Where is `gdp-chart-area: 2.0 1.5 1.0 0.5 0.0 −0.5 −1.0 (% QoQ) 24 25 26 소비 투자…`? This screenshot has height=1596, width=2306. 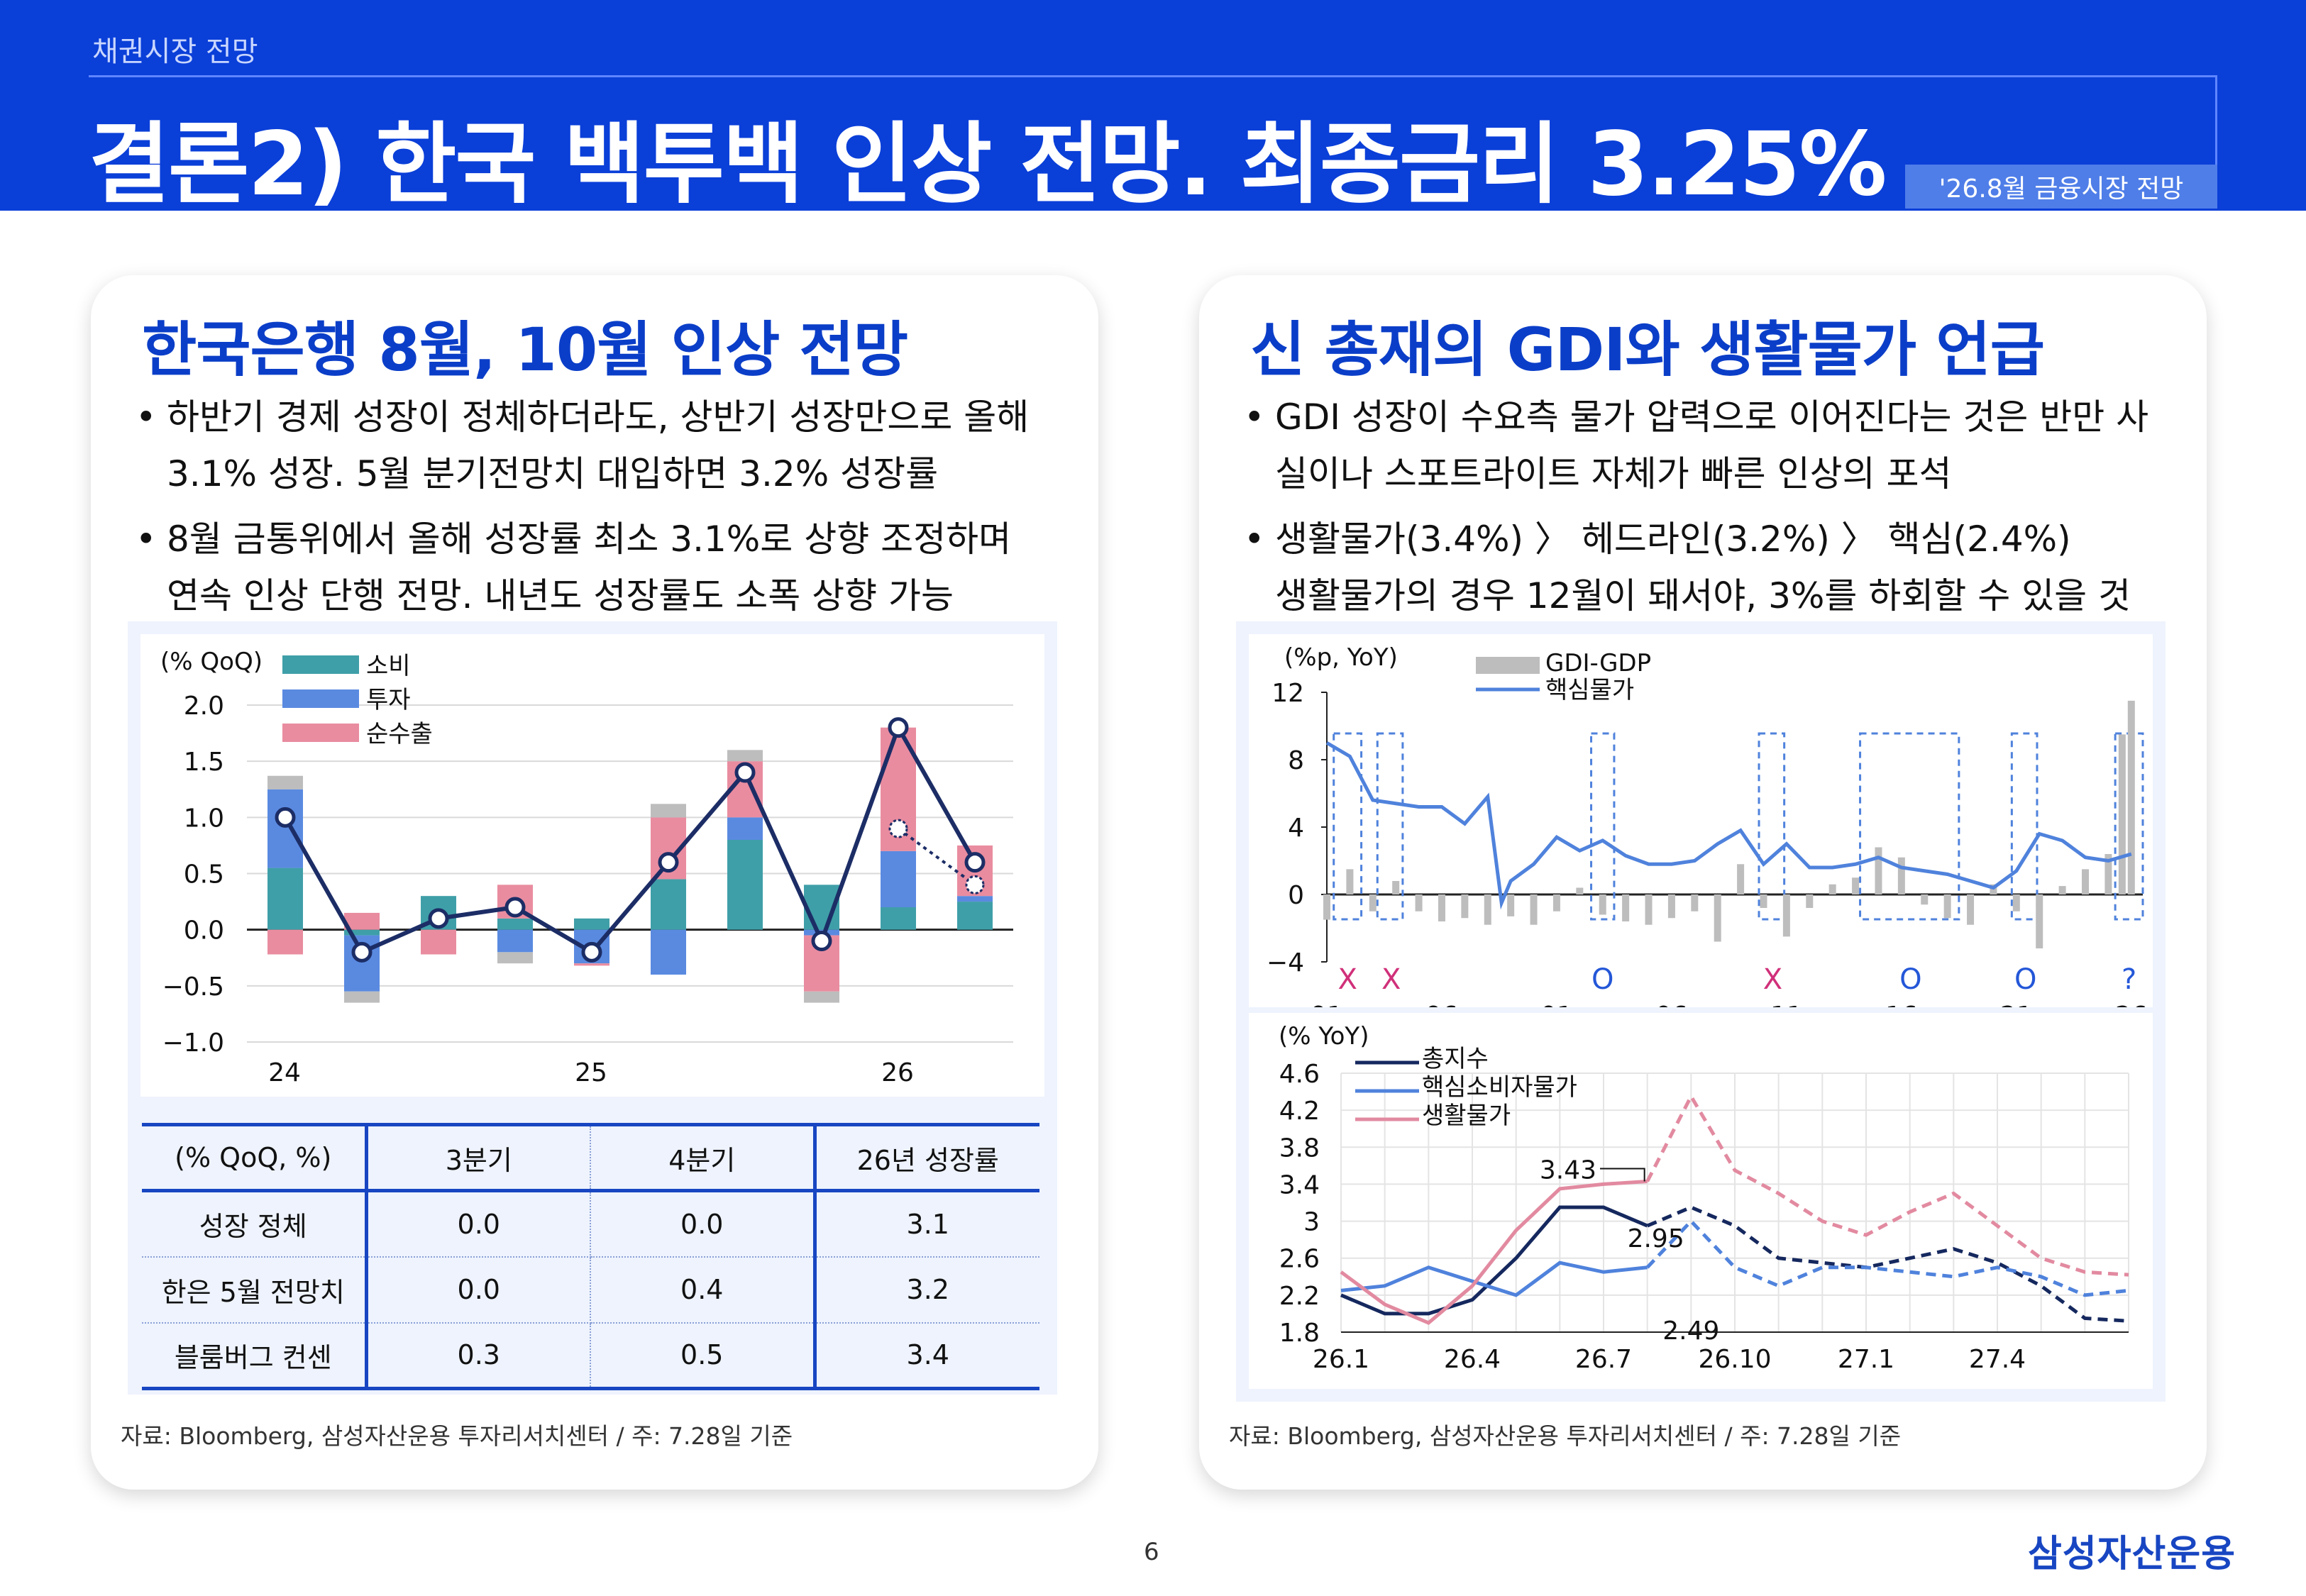 gdp-chart-area: 2.0 1.5 1.0 0.5 0.0 −0.5 −1.0 (% QoQ) 24 25 26 소비 투자… is located at coordinates (592, 865).